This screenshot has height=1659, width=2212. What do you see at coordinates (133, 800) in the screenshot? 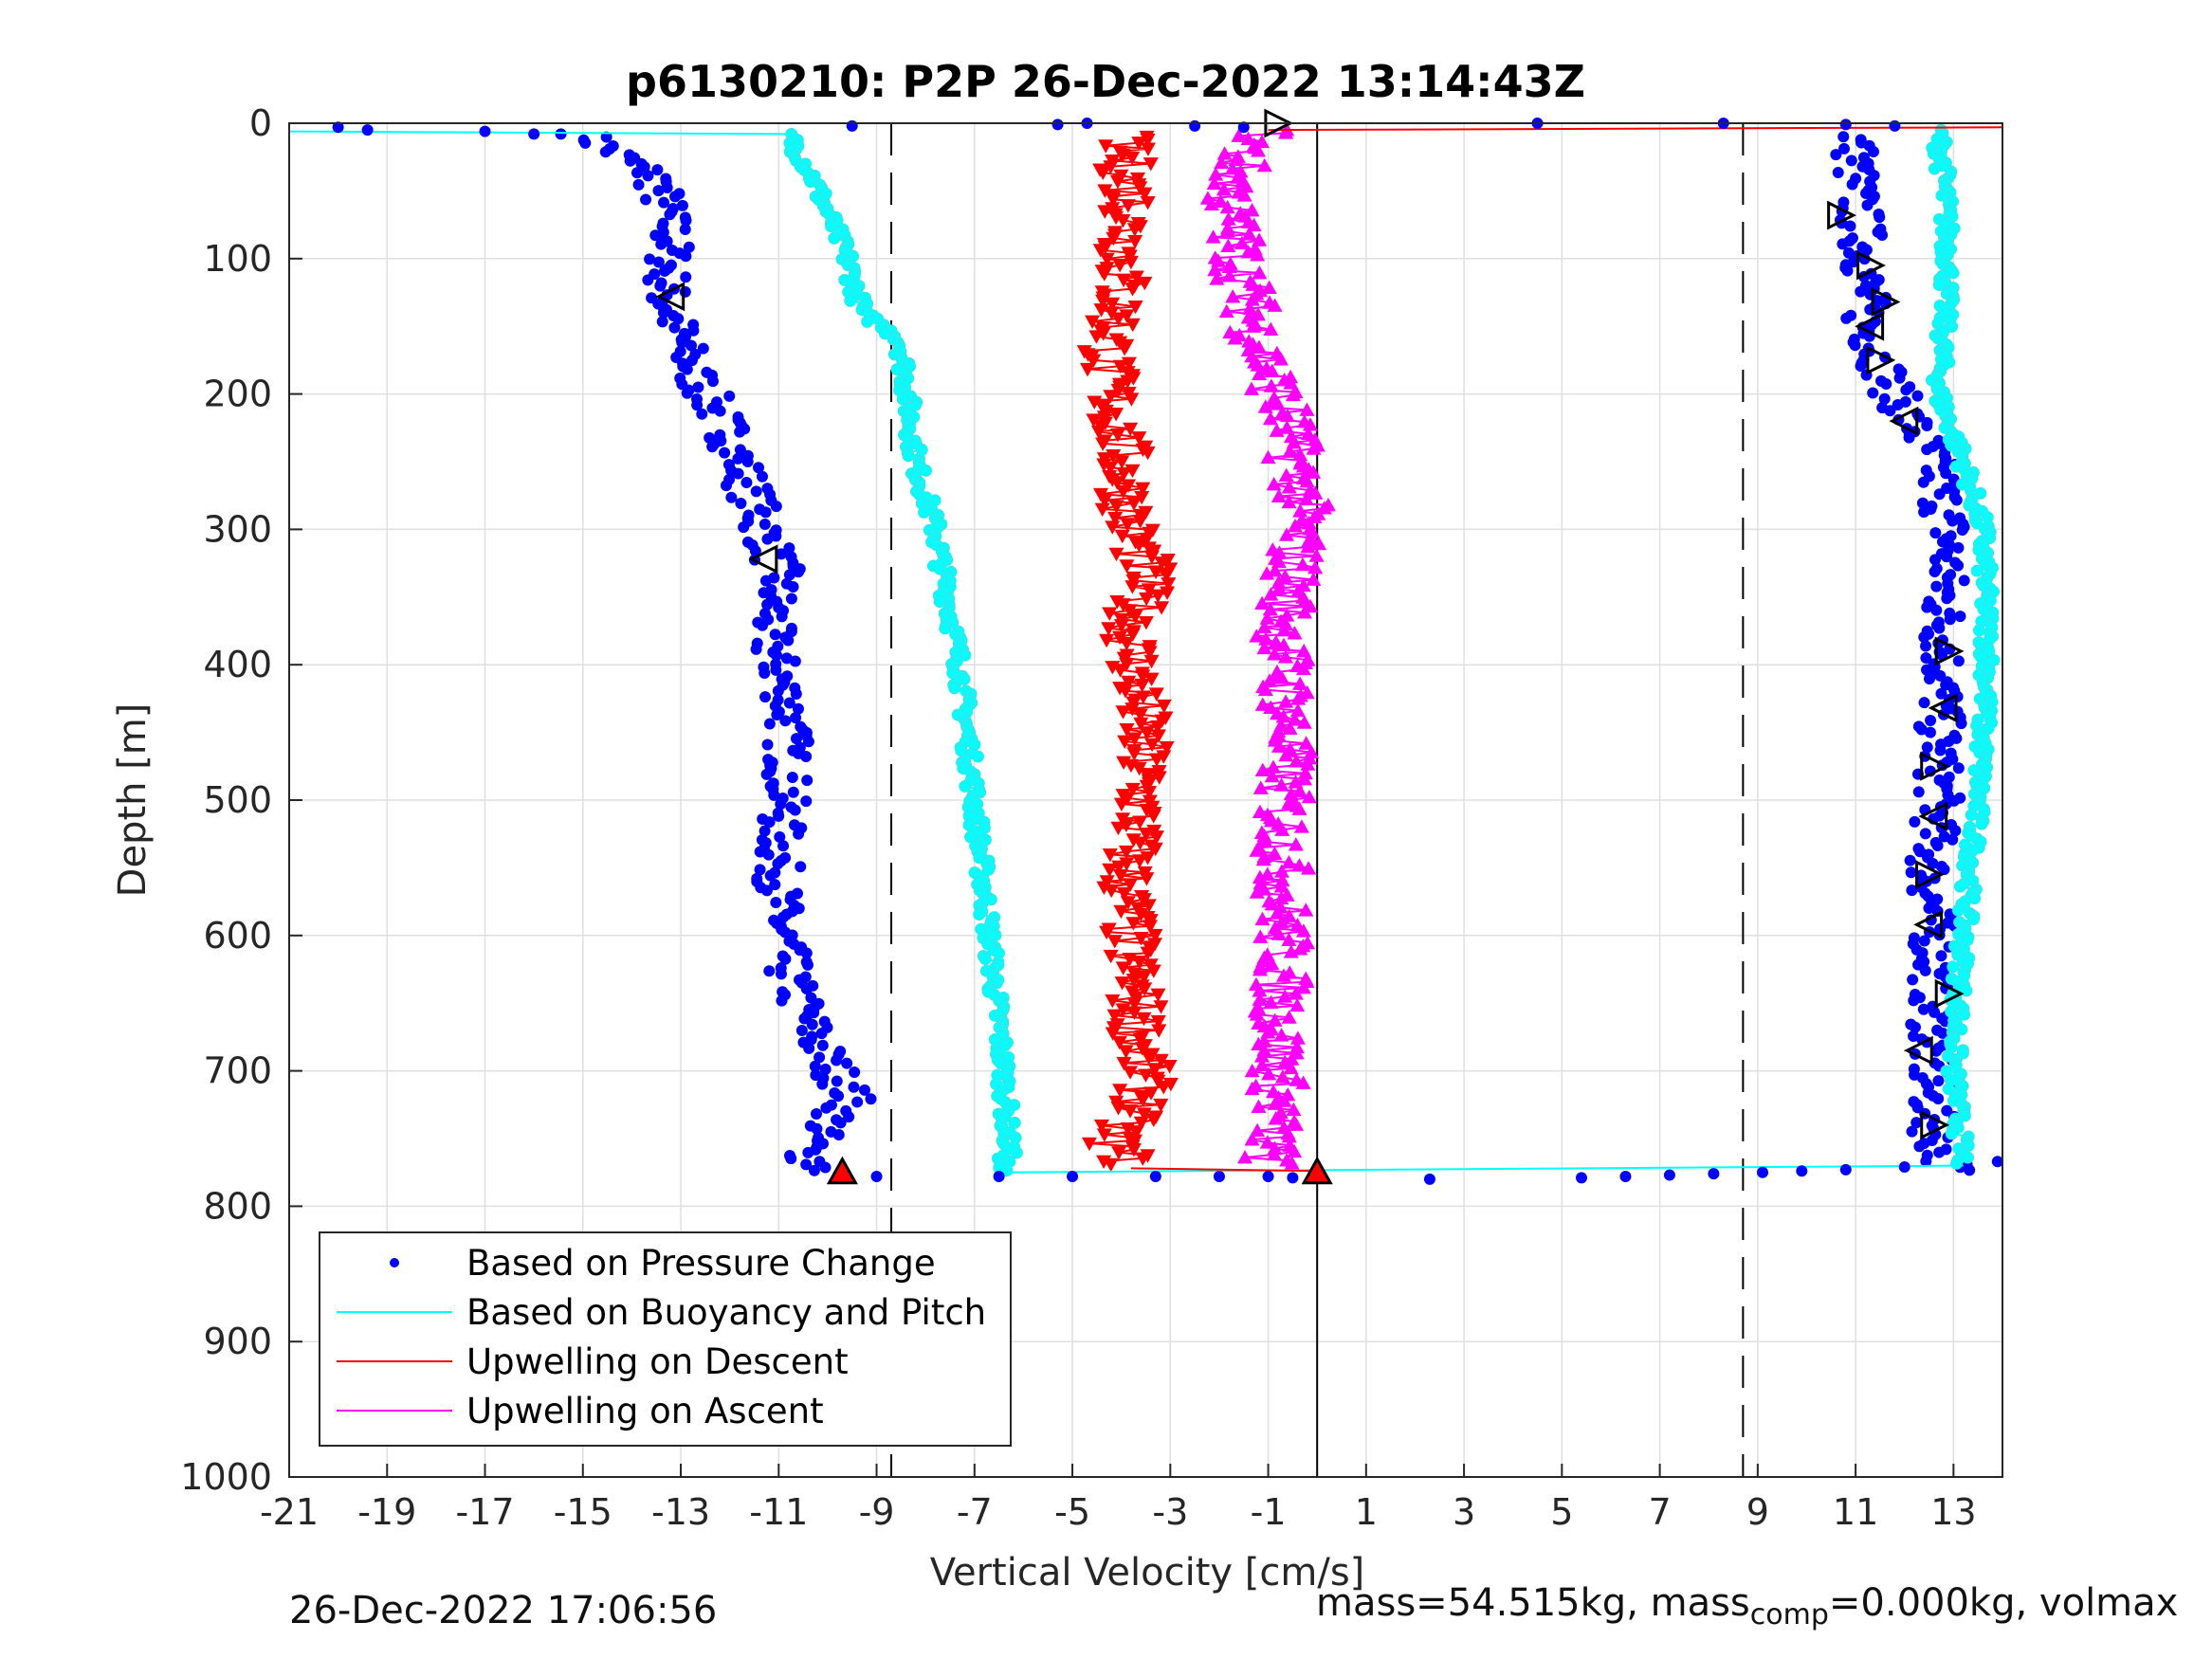
I see `y-axis-label: Depth [m]` at bounding box center [133, 800].